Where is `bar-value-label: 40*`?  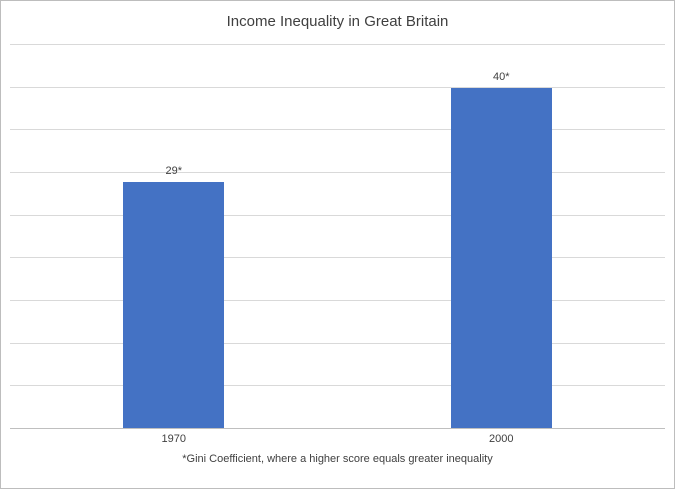
bar-value-label: 40* is located at coordinates (501, 76).